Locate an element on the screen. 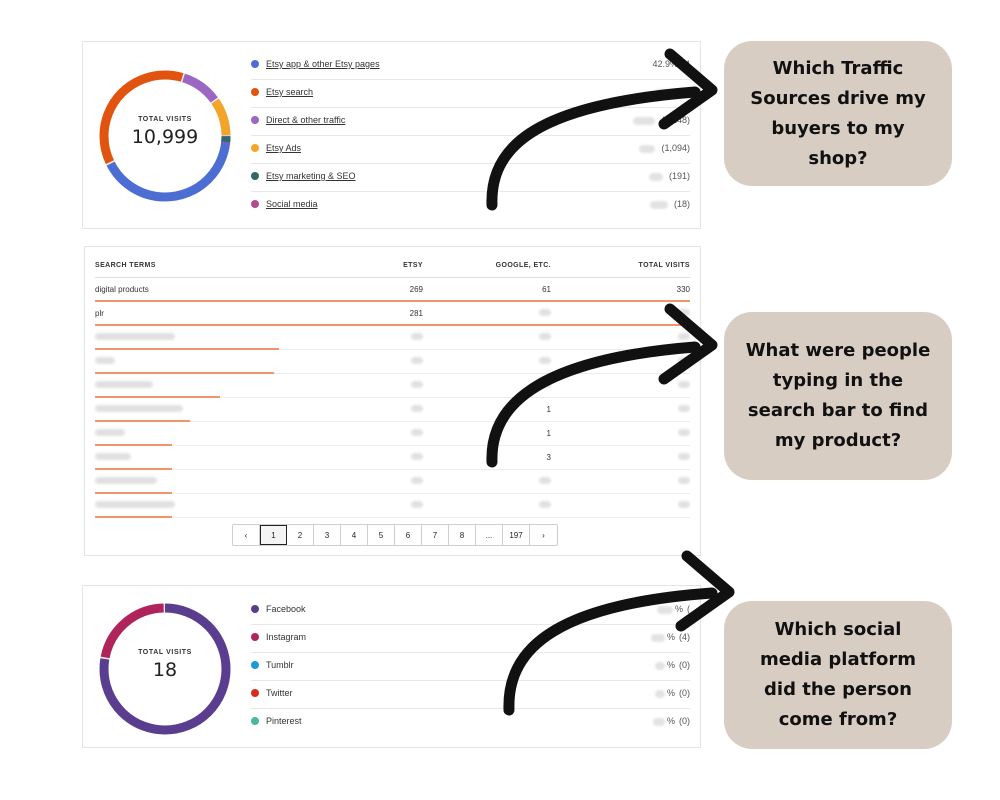 The image size is (1000, 800). table-row: digital products 269 61 330 is located at coordinates (392, 289).